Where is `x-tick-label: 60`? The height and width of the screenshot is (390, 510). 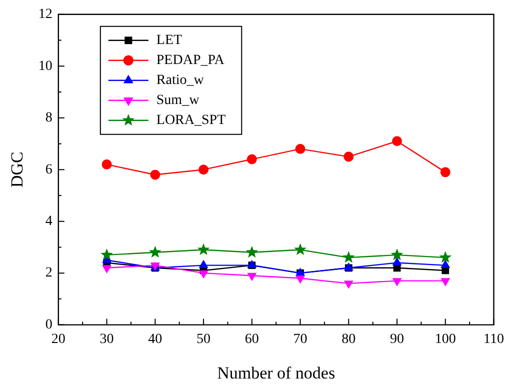 x-tick-label: 60 is located at coordinates (251, 339).